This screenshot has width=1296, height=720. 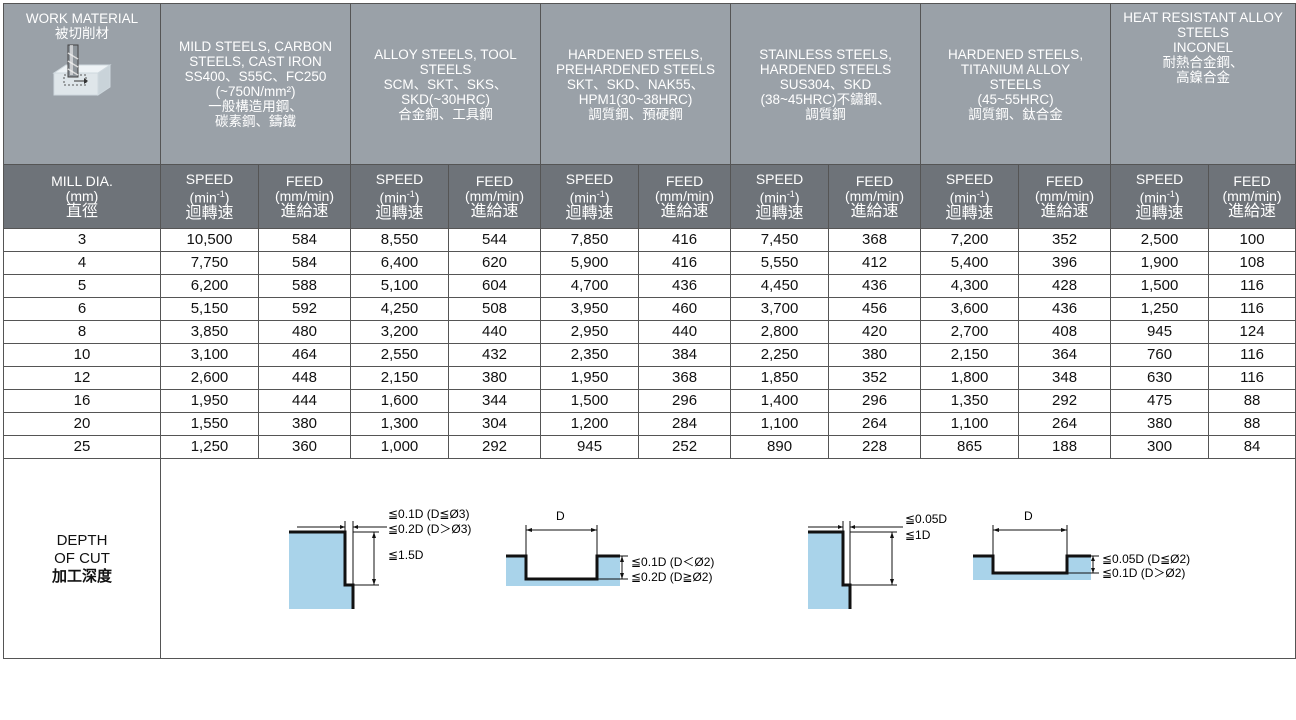 What do you see at coordinates (400, 263) in the screenshot?
I see `speed-cell: 6,400` at bounding box center [400, 263].